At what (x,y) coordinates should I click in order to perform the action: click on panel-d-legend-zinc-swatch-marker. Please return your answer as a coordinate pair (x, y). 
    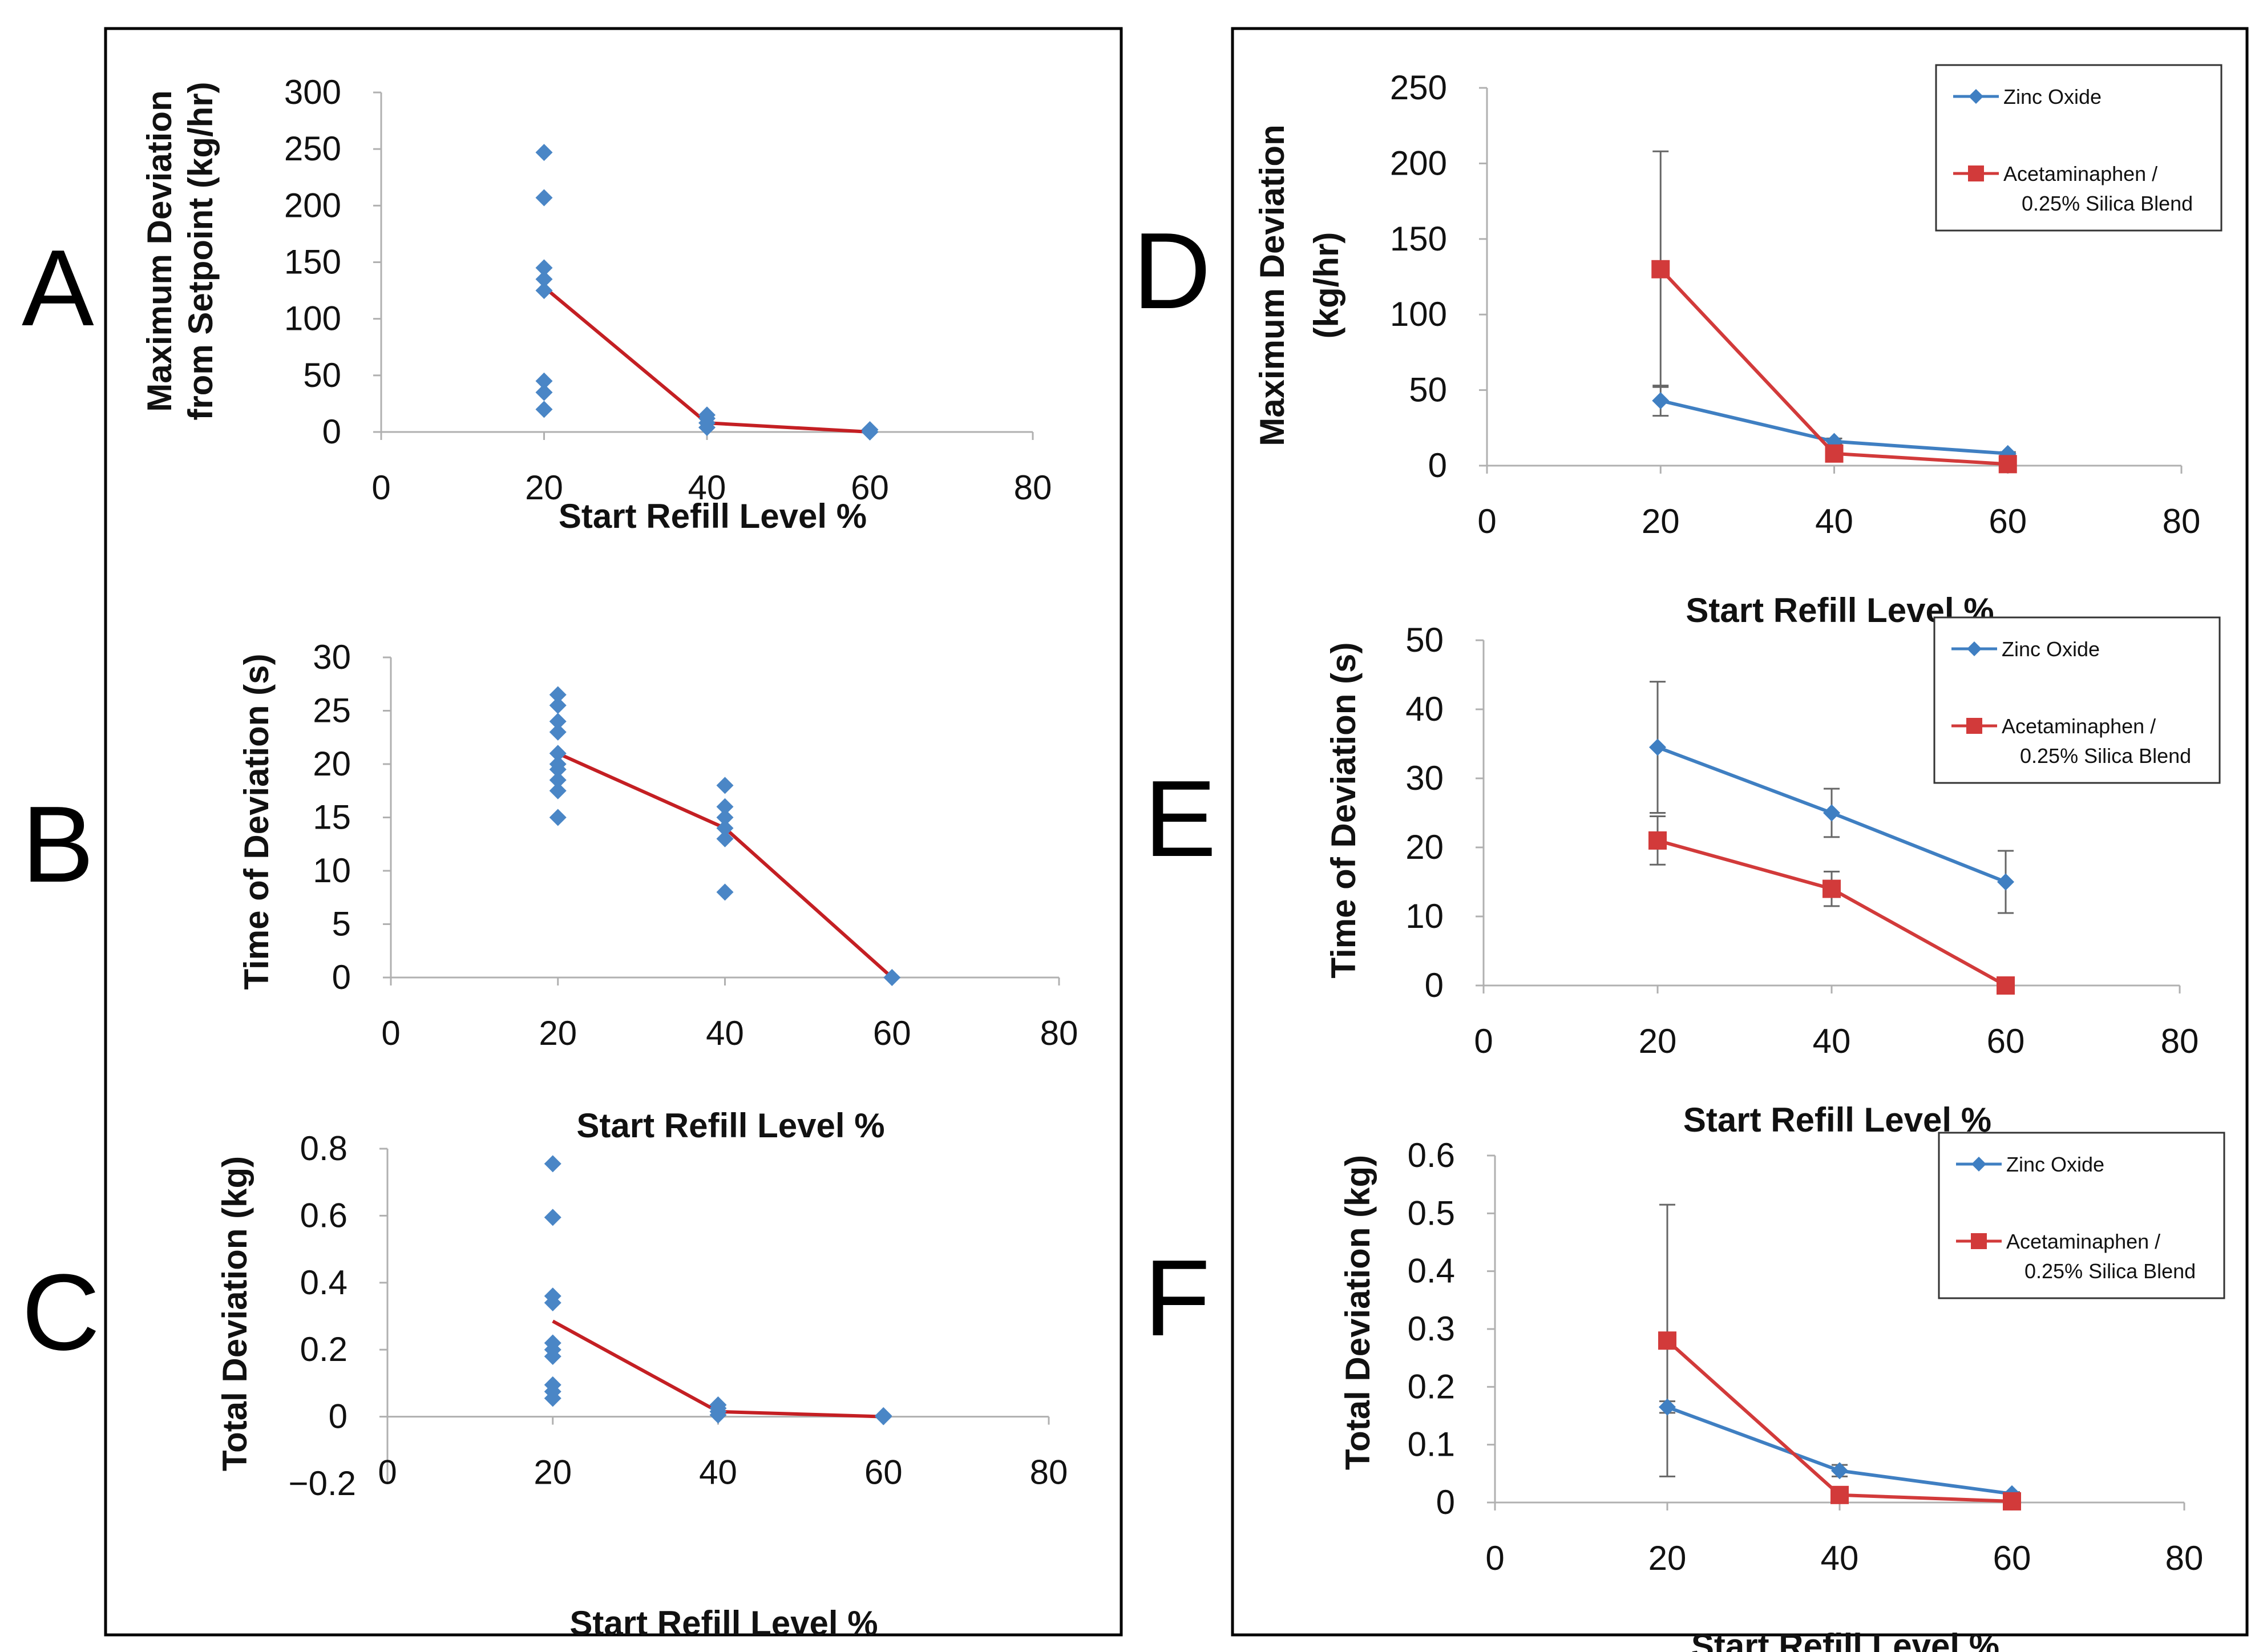
    Looking at the image, I should click on (1976, 96).